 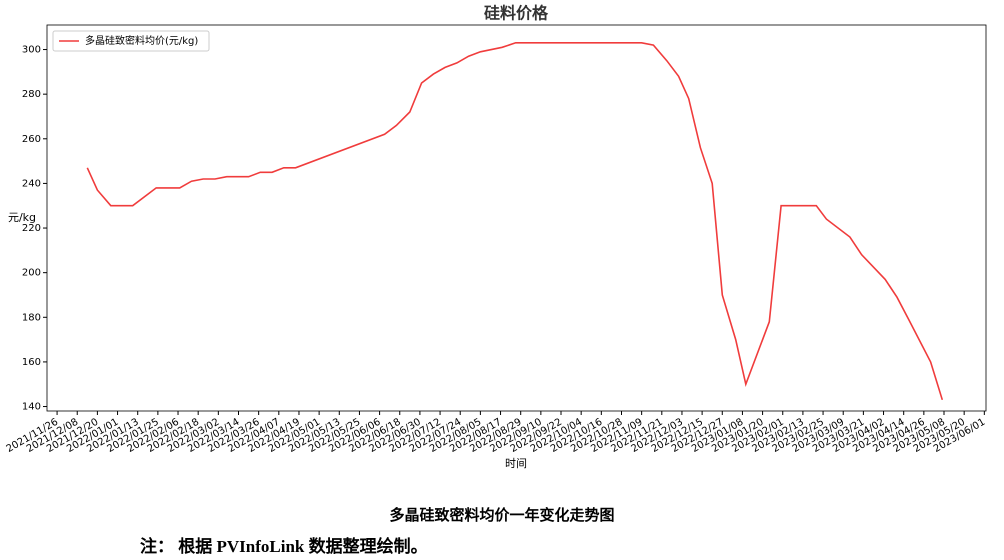 I want to click on y-tick-label: 300, so click(x=31, y=50).